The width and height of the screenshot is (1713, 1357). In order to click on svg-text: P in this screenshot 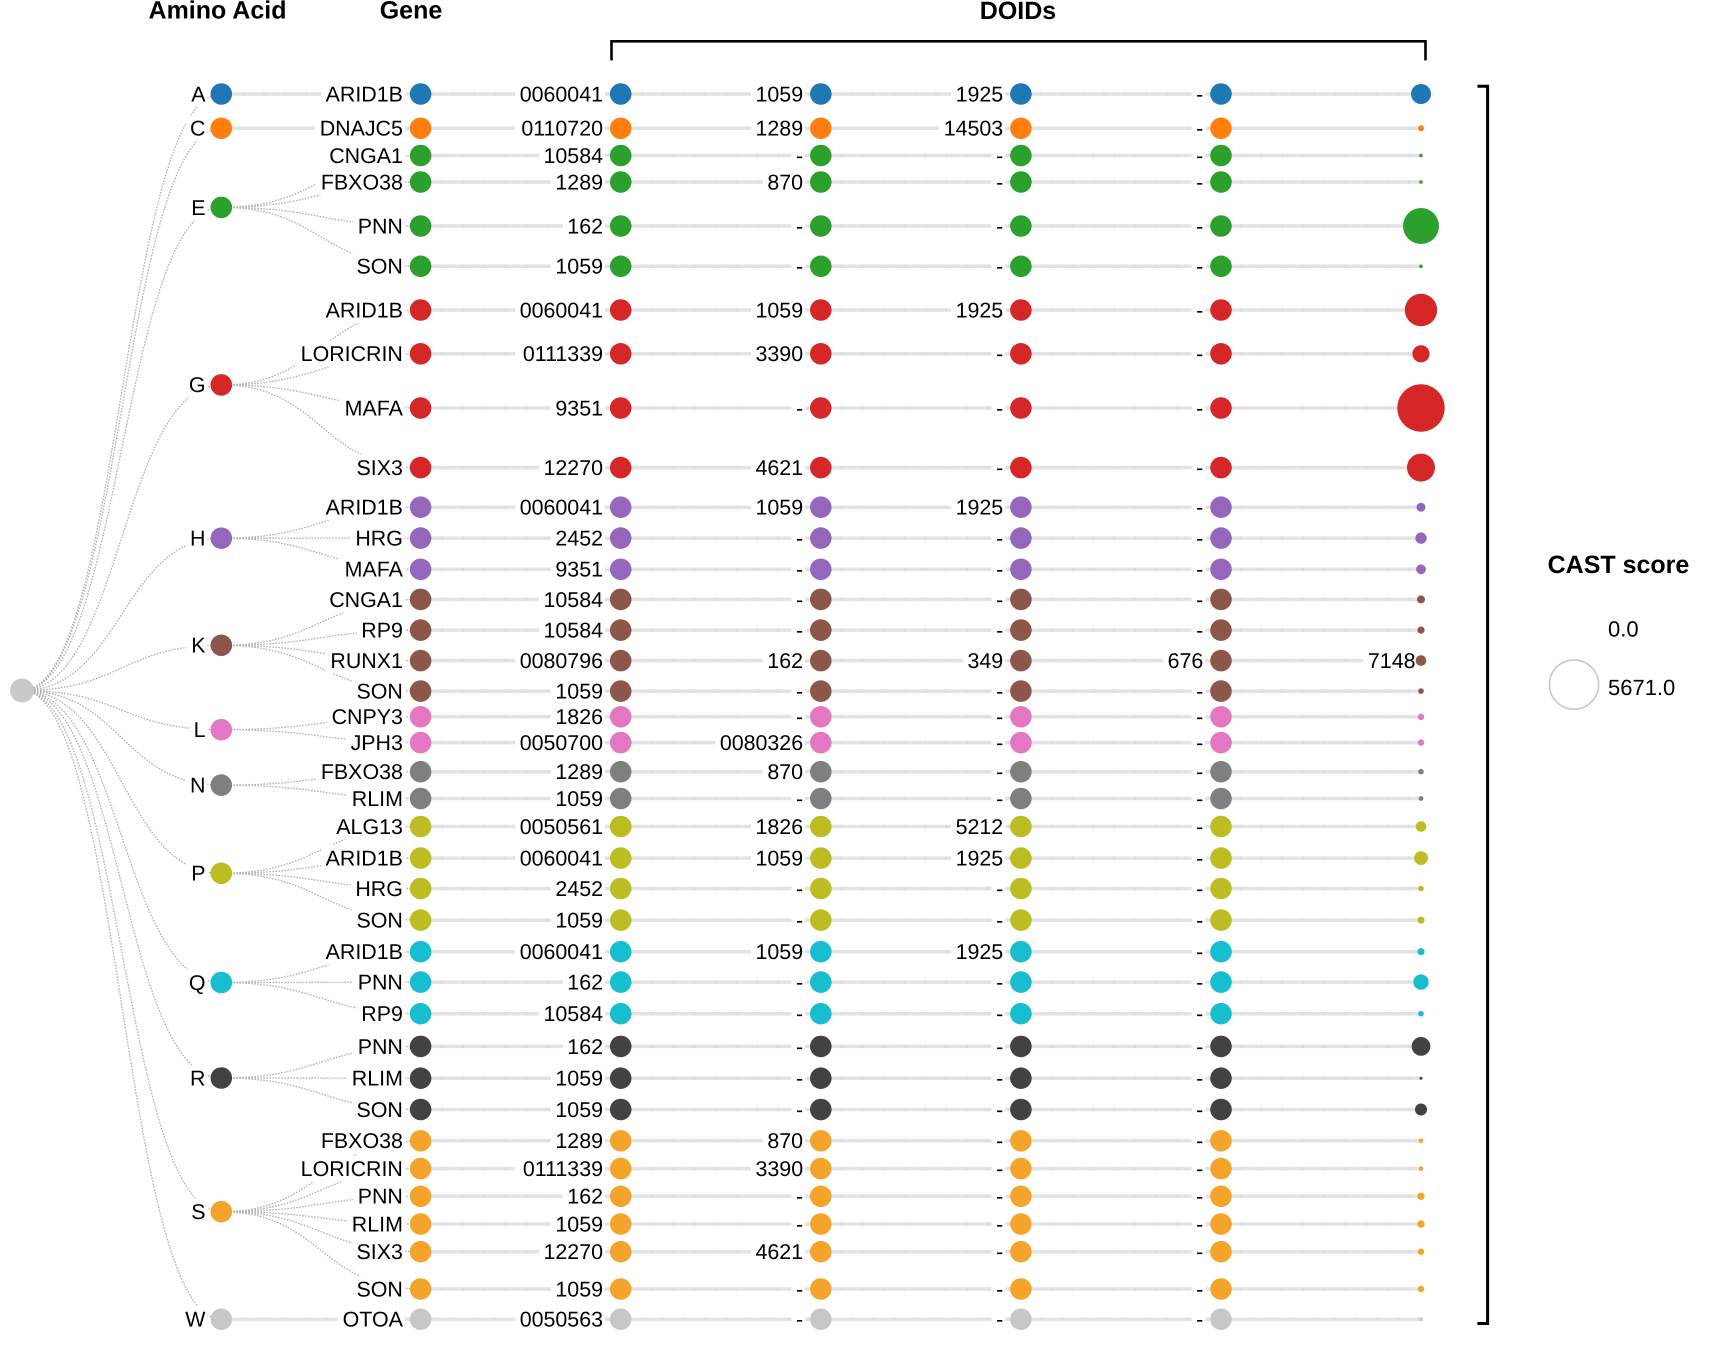, I will do `click(198, 874)`.